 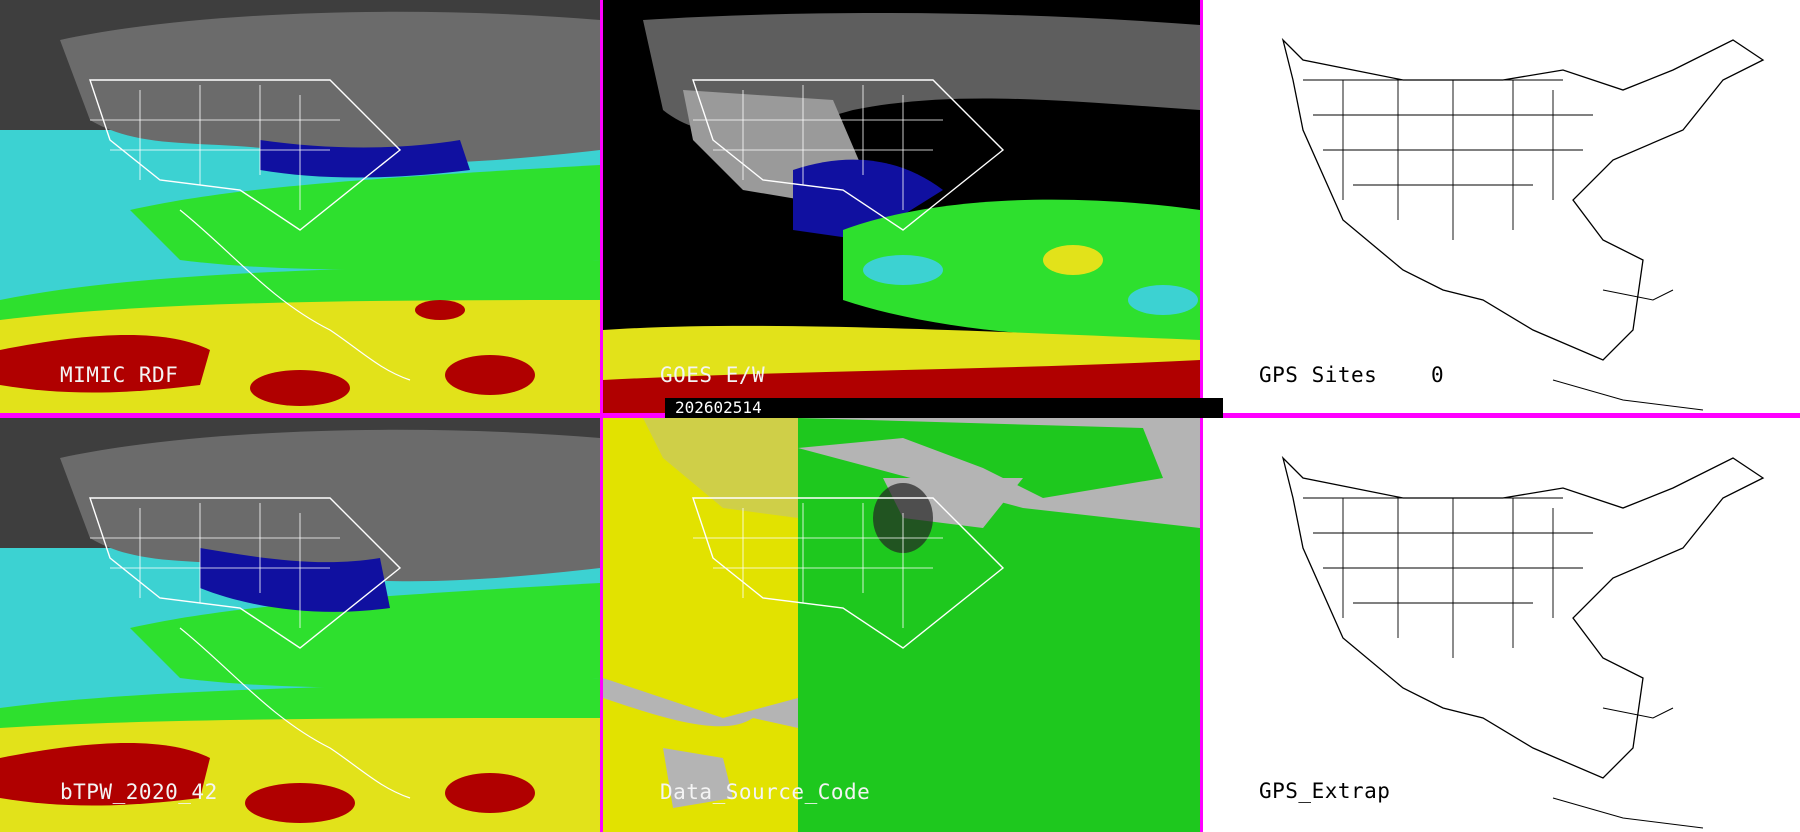 I want to click on gps-sites-count: 0, so click(x=1438, y=375).